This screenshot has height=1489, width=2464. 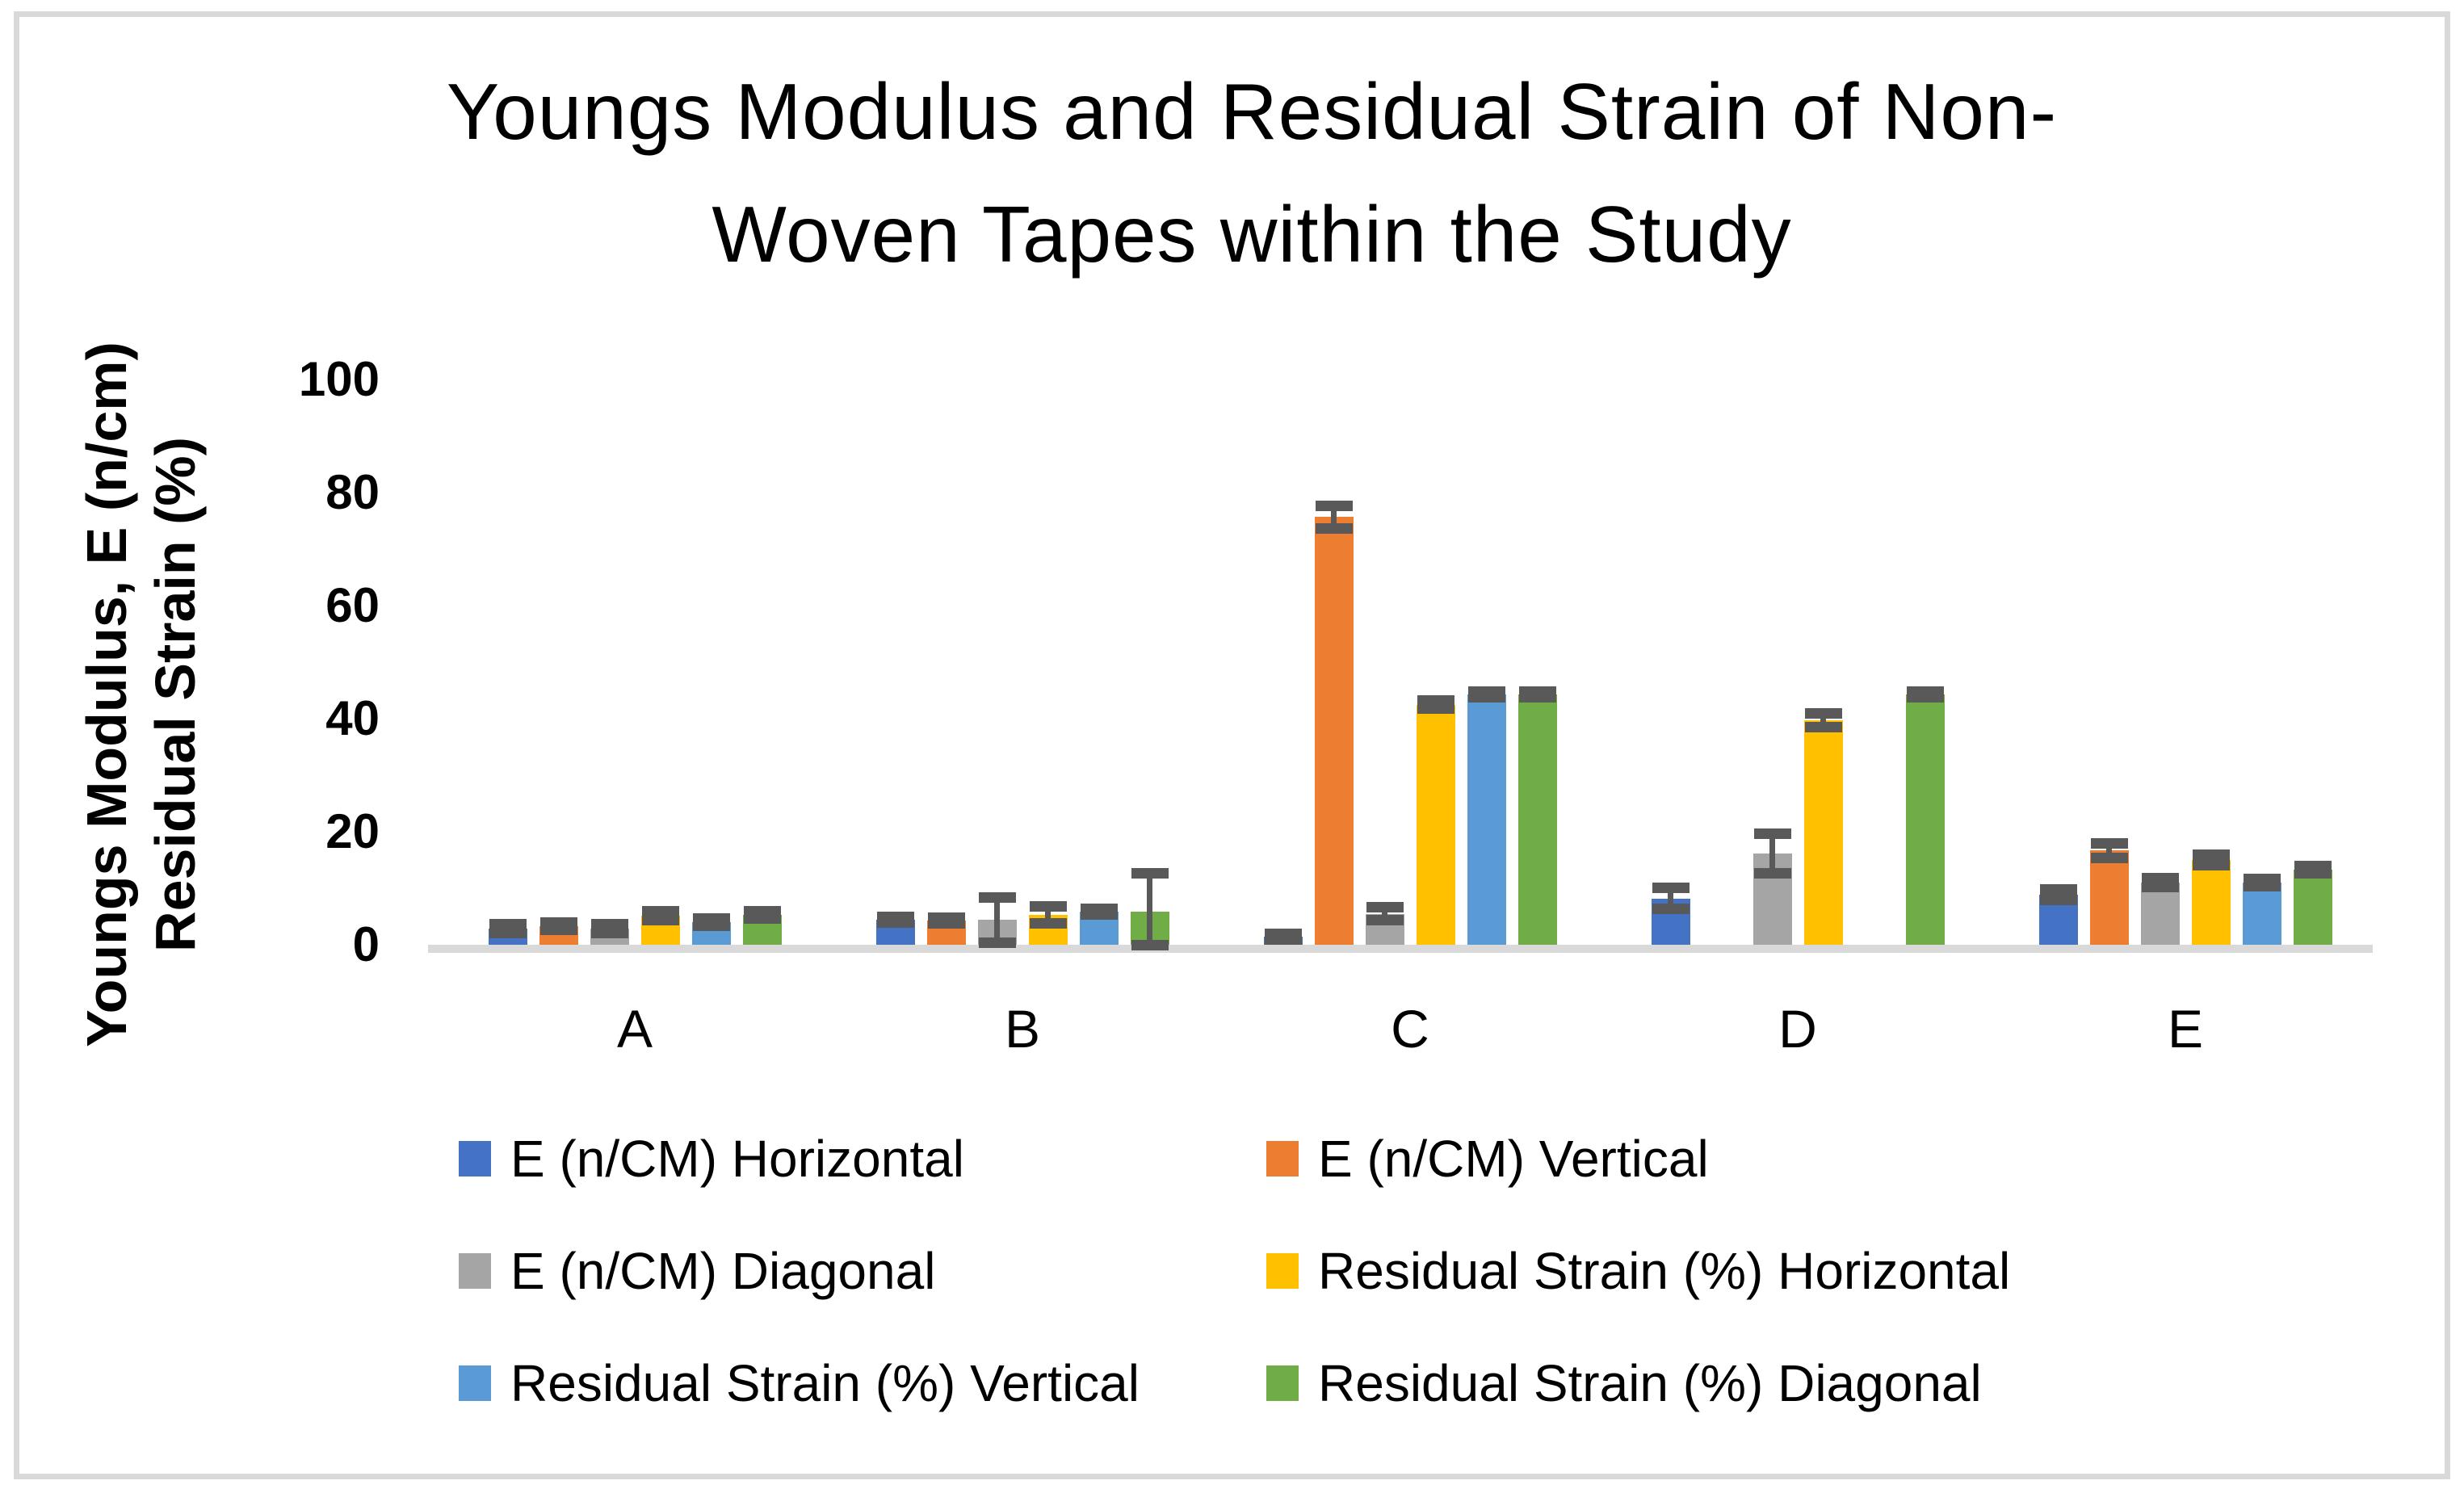 I want to click on legend-item-0: E (n/CM) Horizontal, so click(x=711, y=1159).